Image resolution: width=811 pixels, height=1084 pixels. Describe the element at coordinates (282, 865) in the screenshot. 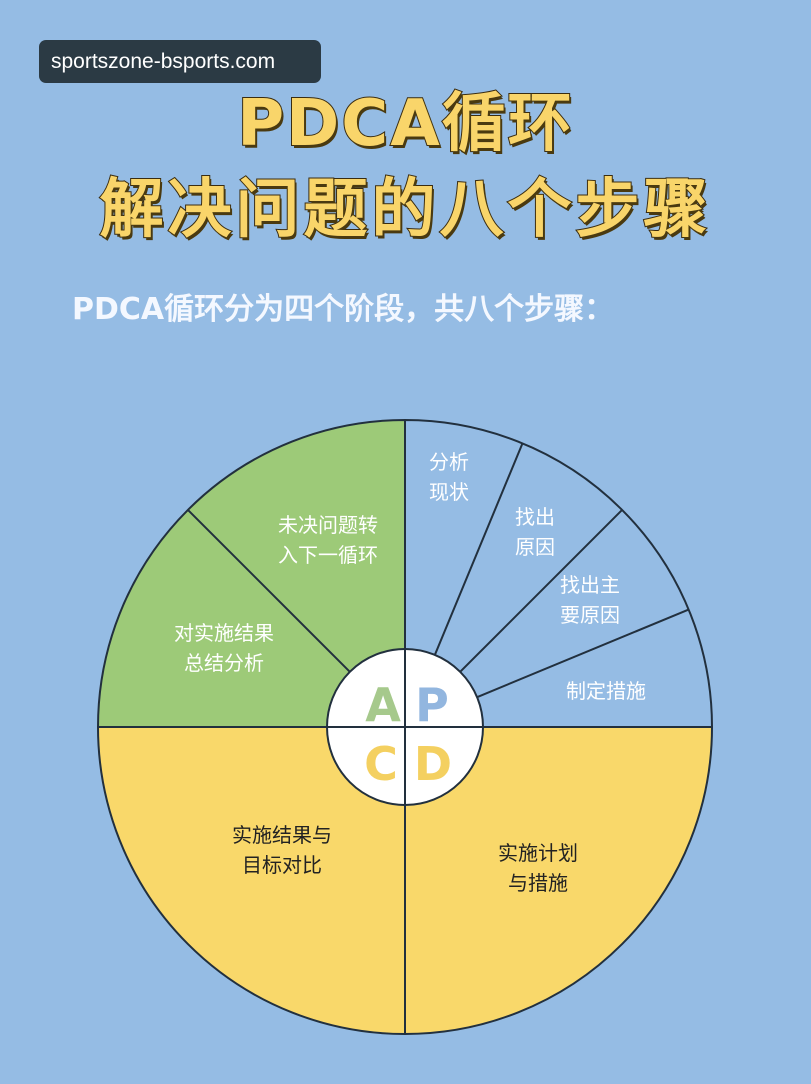

I see `svg-text: 目标对比` at that location.